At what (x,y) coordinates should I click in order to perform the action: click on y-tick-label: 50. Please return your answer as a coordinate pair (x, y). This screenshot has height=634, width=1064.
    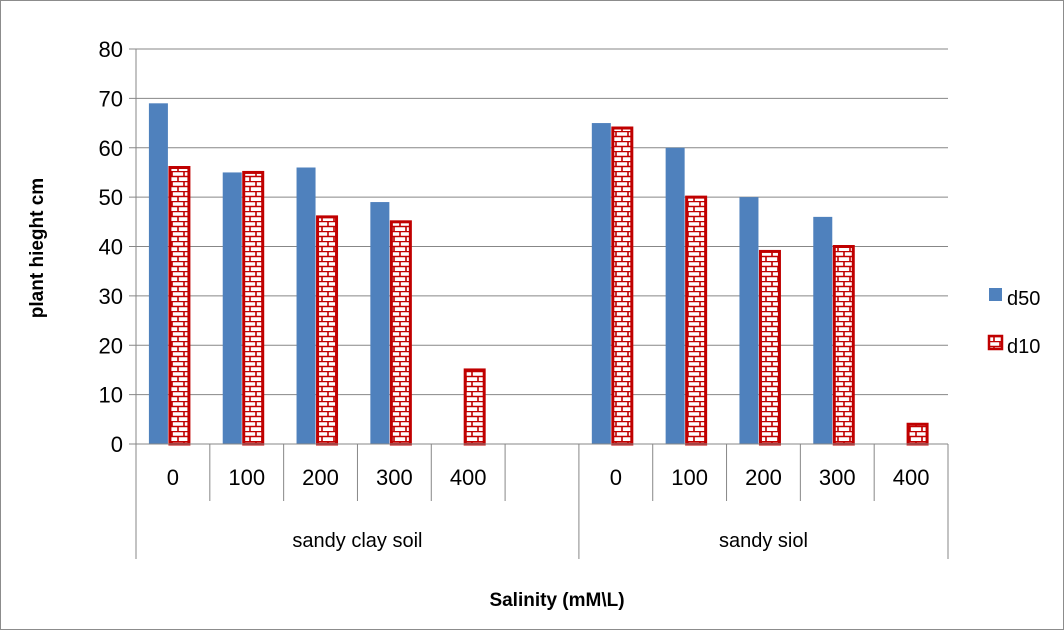
    Looking at the image, I should click on (111, 197).